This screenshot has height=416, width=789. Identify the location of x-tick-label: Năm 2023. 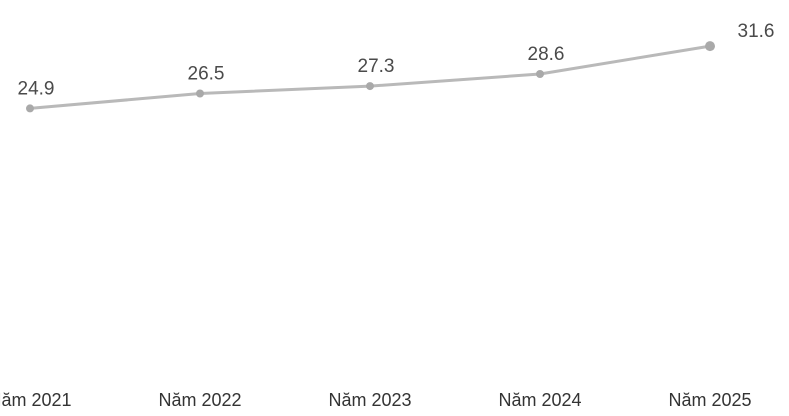
(369, 400).